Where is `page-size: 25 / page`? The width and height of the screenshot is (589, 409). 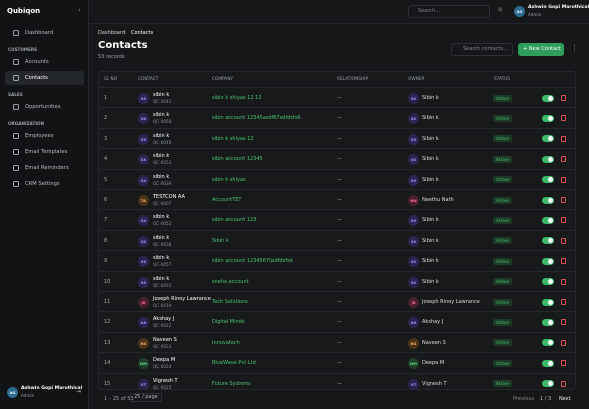 page-size: 25 / page is located at coordinates (146, 397).